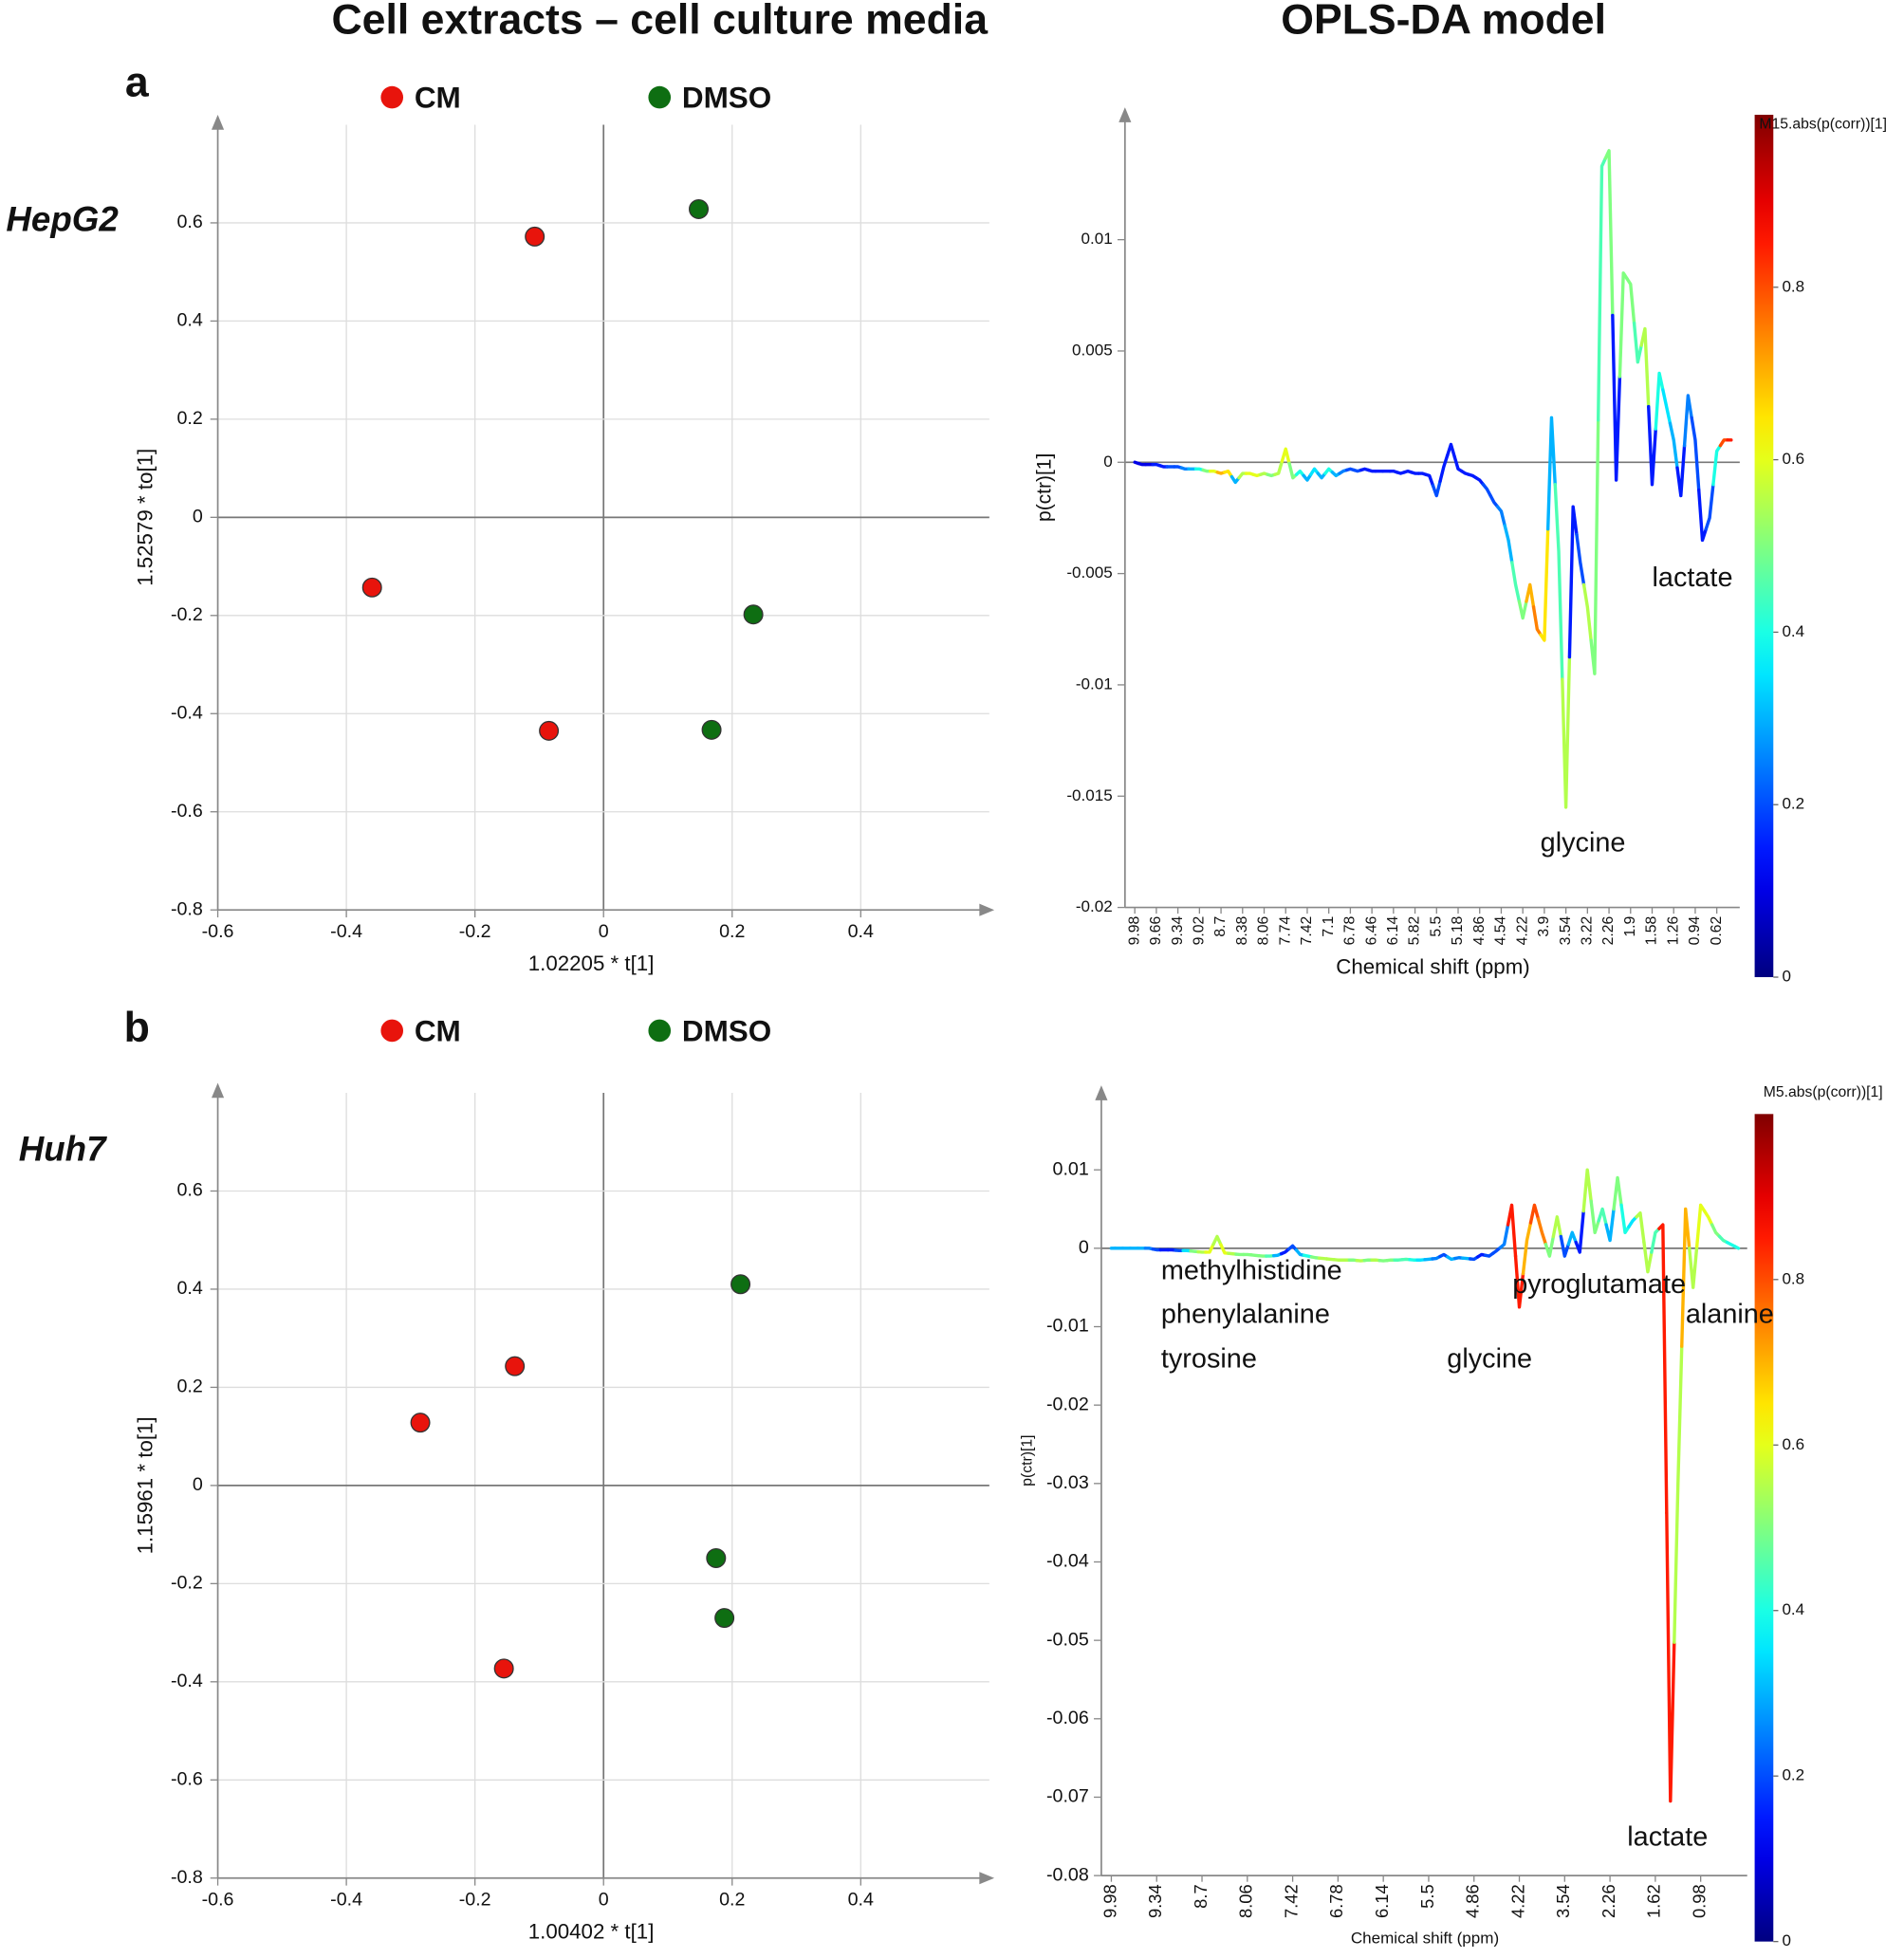 The image size is (1904, 1958). Describe the element at coordinates (1089, 795) in the screenshot. I see `y-tick-label: -0.015` at that location.